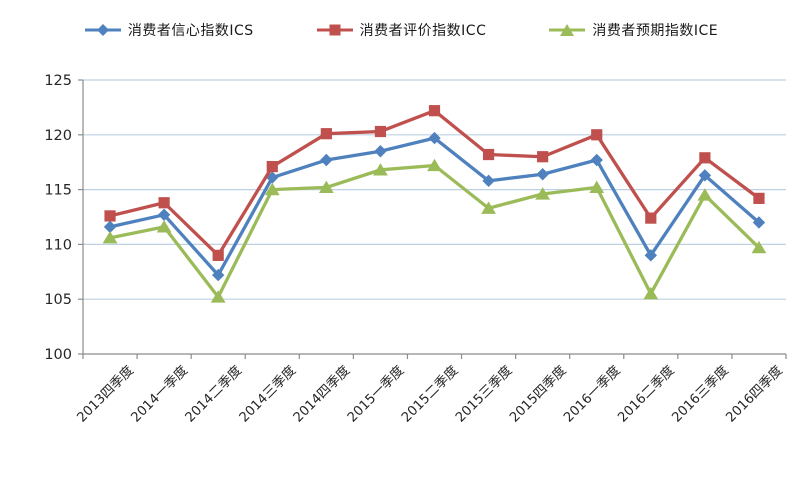 This screenshot has height=478, width=802. I want to click on chart-legend: 消费者信心指数ICS 消费者评价指数ICC 消费者预期指数ICE, so click(401, 30).